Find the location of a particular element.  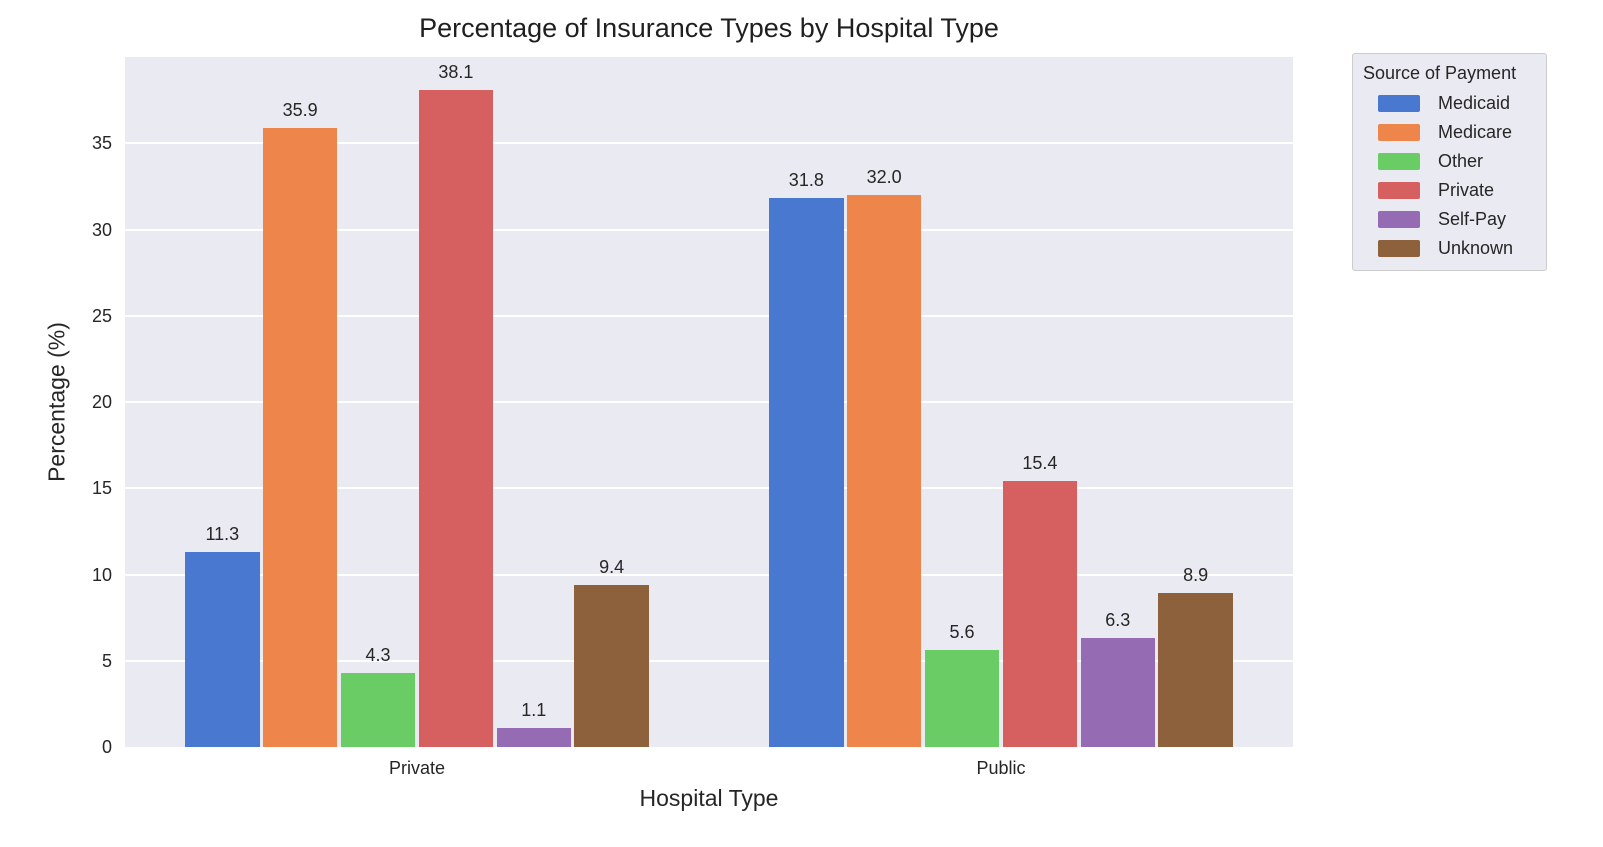

y-tick-label: 0 is located at coordinates (106, 747).